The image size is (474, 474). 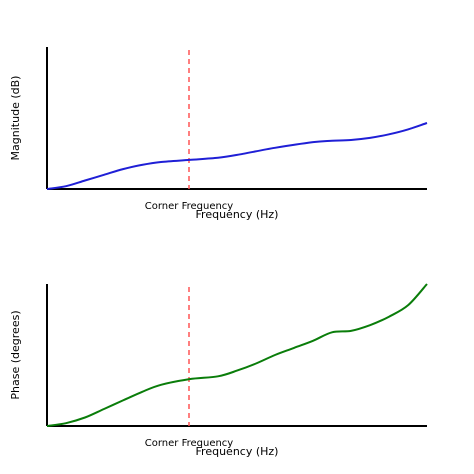 I want to click on magnitude-corner-frequency-label: Corner Frequency, so click(x=189, y=206).